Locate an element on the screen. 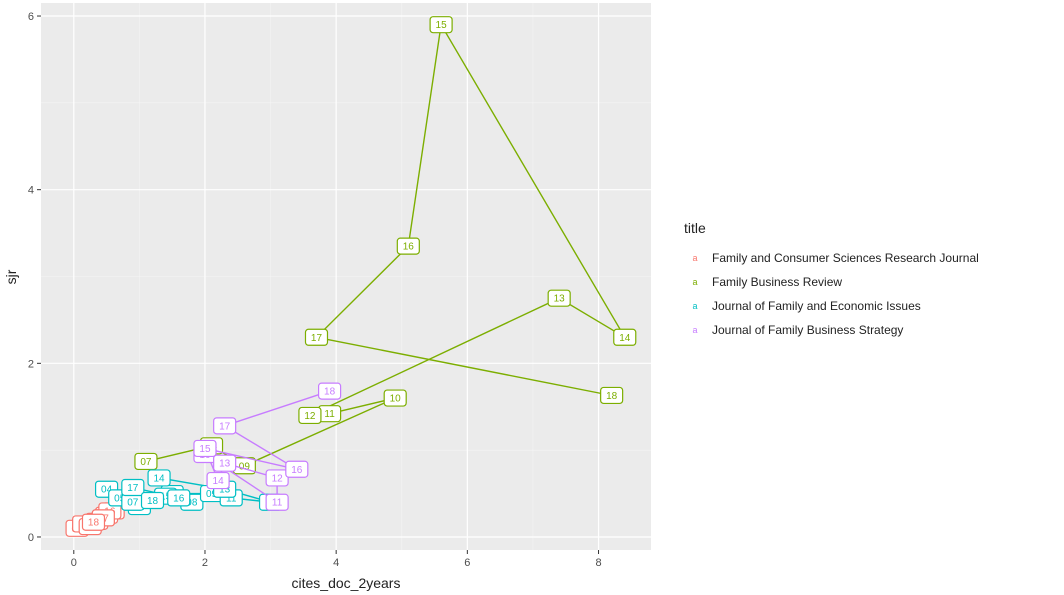 This screenshot has width=1064, height=595. point-label: 13 is located at coordinates (225, 463).